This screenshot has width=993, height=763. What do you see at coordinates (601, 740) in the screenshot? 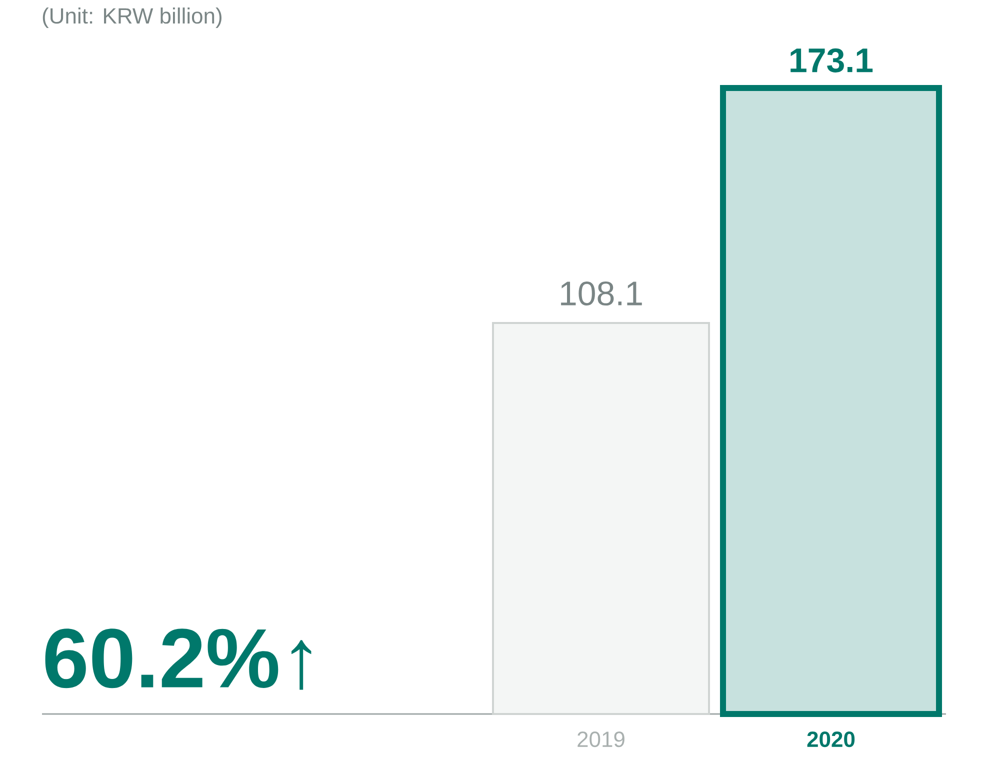
I see `x-tick-label: 2019` at bounding box center [601, 740].